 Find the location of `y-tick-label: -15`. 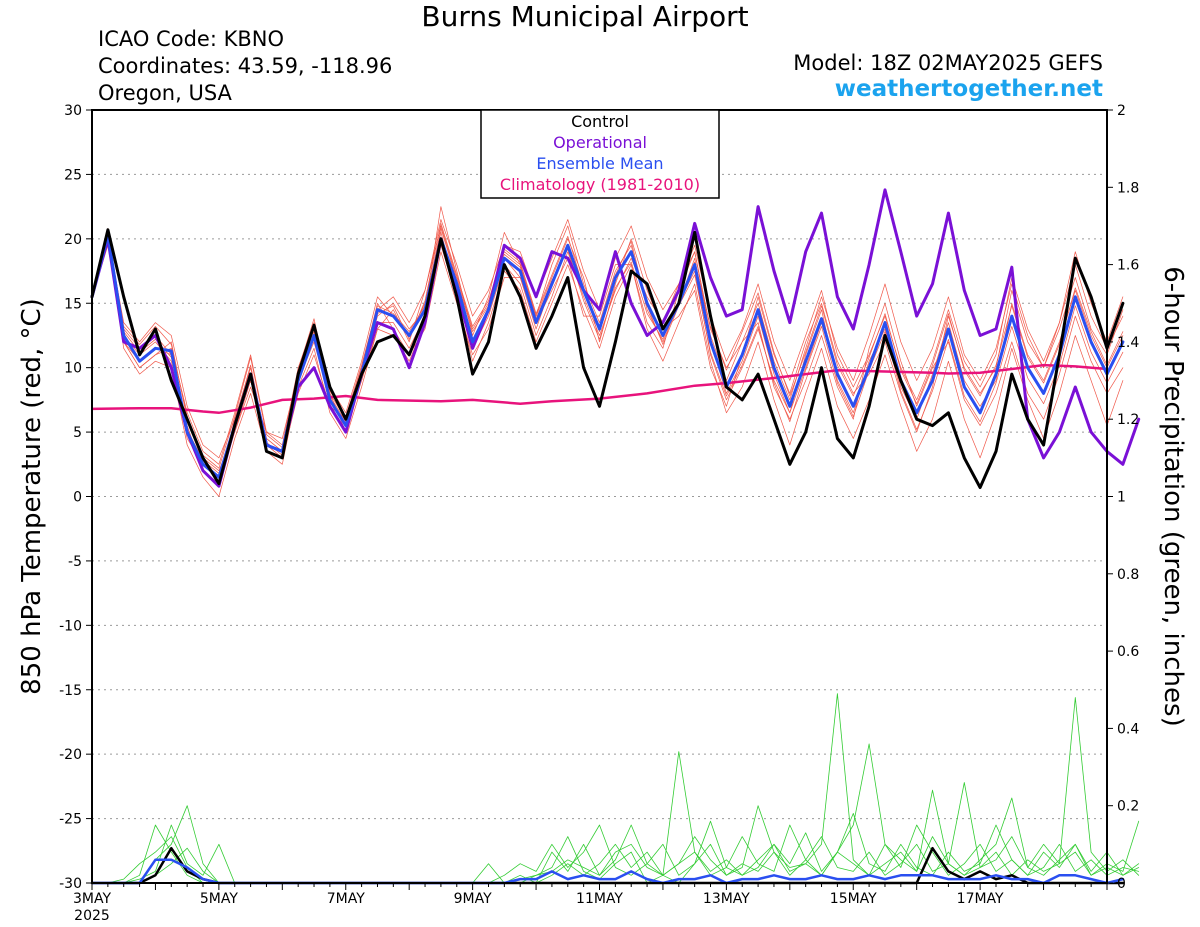

y-tick-label: -15 is located at coordinates (70, 691).